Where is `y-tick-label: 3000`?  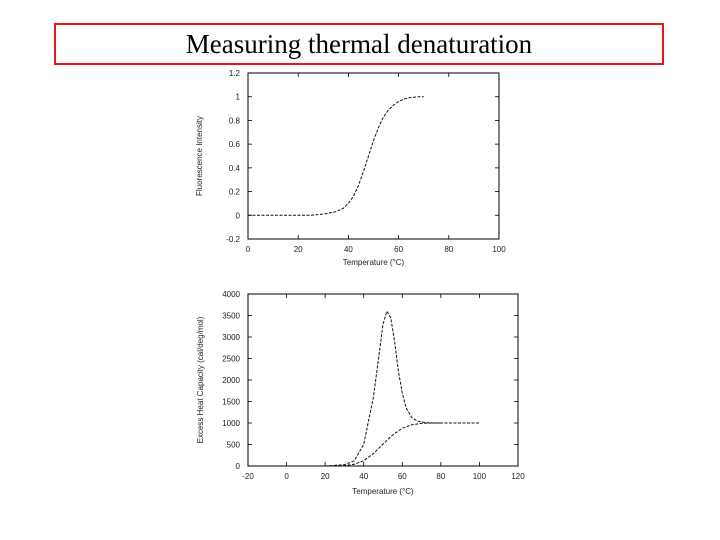 y-tick-label: 3000 is located at coordinates (231, 337).